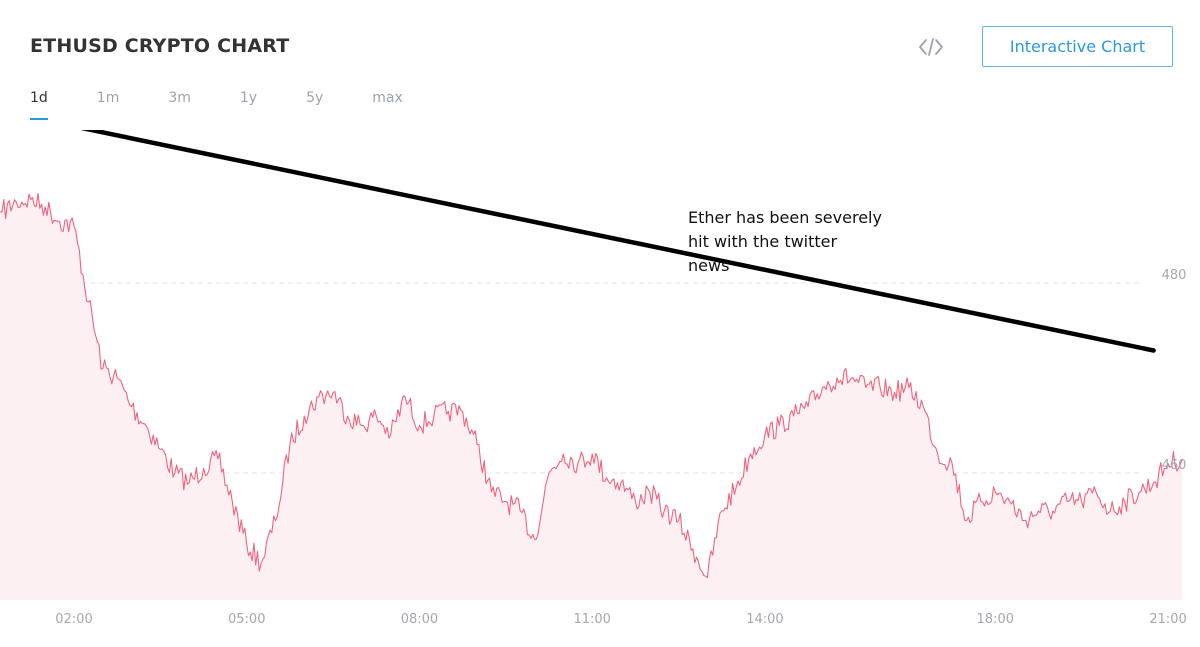 The width and height of the screenshot is (1200, 647). I want to click on annotation-line: hit with the twitter, so click(763, 241).